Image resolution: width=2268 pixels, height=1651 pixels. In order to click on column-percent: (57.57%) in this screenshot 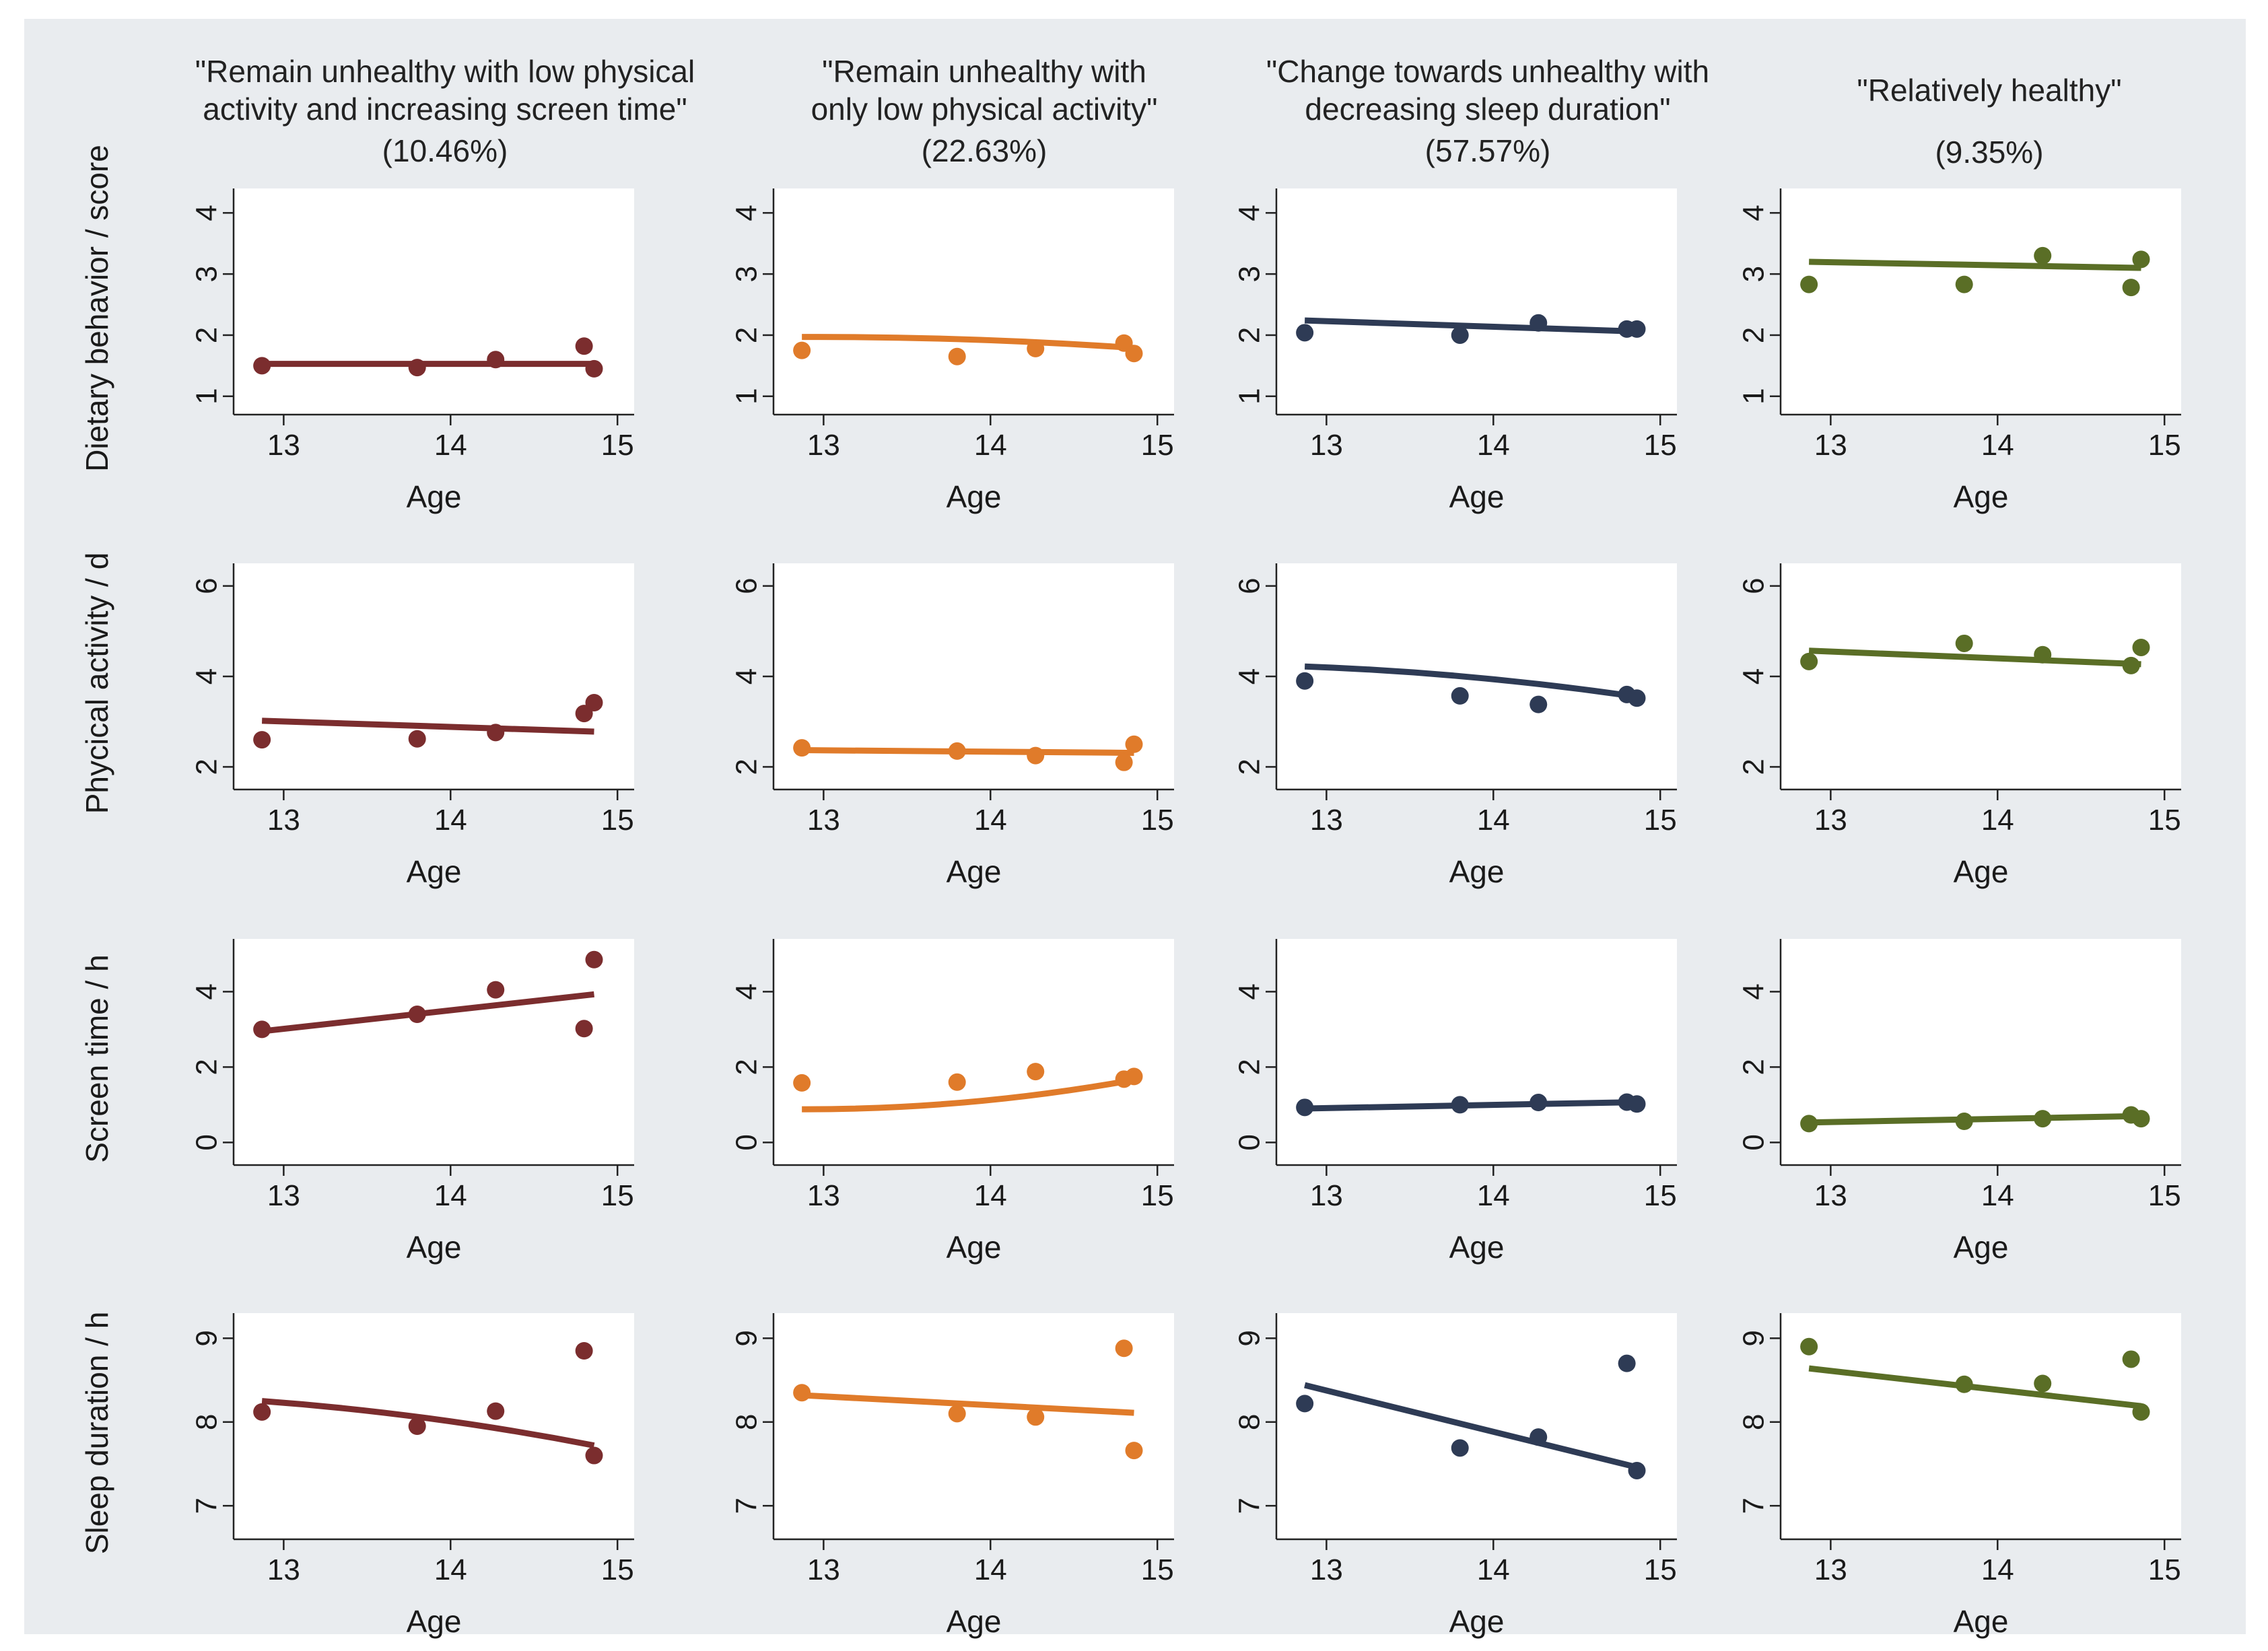, I will do `click(1487, 150)`.